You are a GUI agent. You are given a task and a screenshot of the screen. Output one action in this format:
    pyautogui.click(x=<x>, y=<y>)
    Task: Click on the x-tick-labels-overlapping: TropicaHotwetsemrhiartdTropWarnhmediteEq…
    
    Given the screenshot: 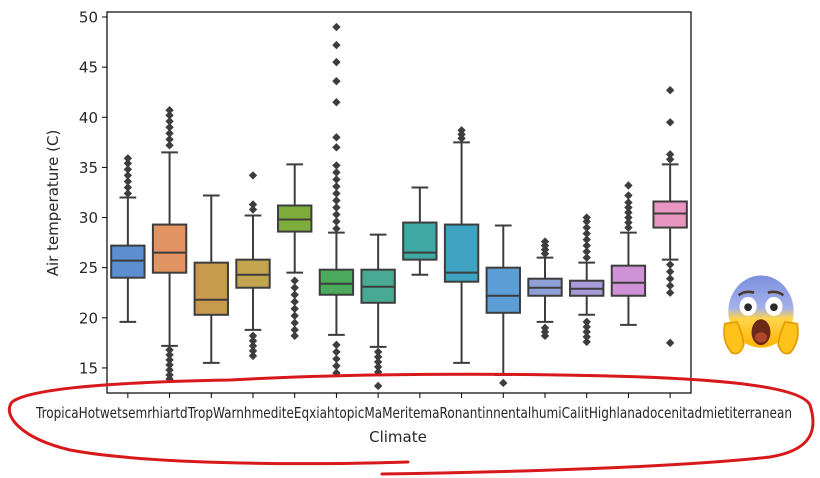 What is the action you would take?
    pyautogui.click(x=413, y=413)
    